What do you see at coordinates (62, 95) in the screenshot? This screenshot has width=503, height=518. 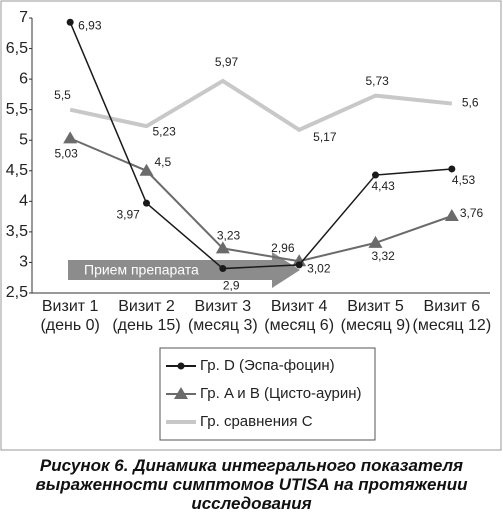 I see `value-label: 5,5` at bounding box center [62, 95].